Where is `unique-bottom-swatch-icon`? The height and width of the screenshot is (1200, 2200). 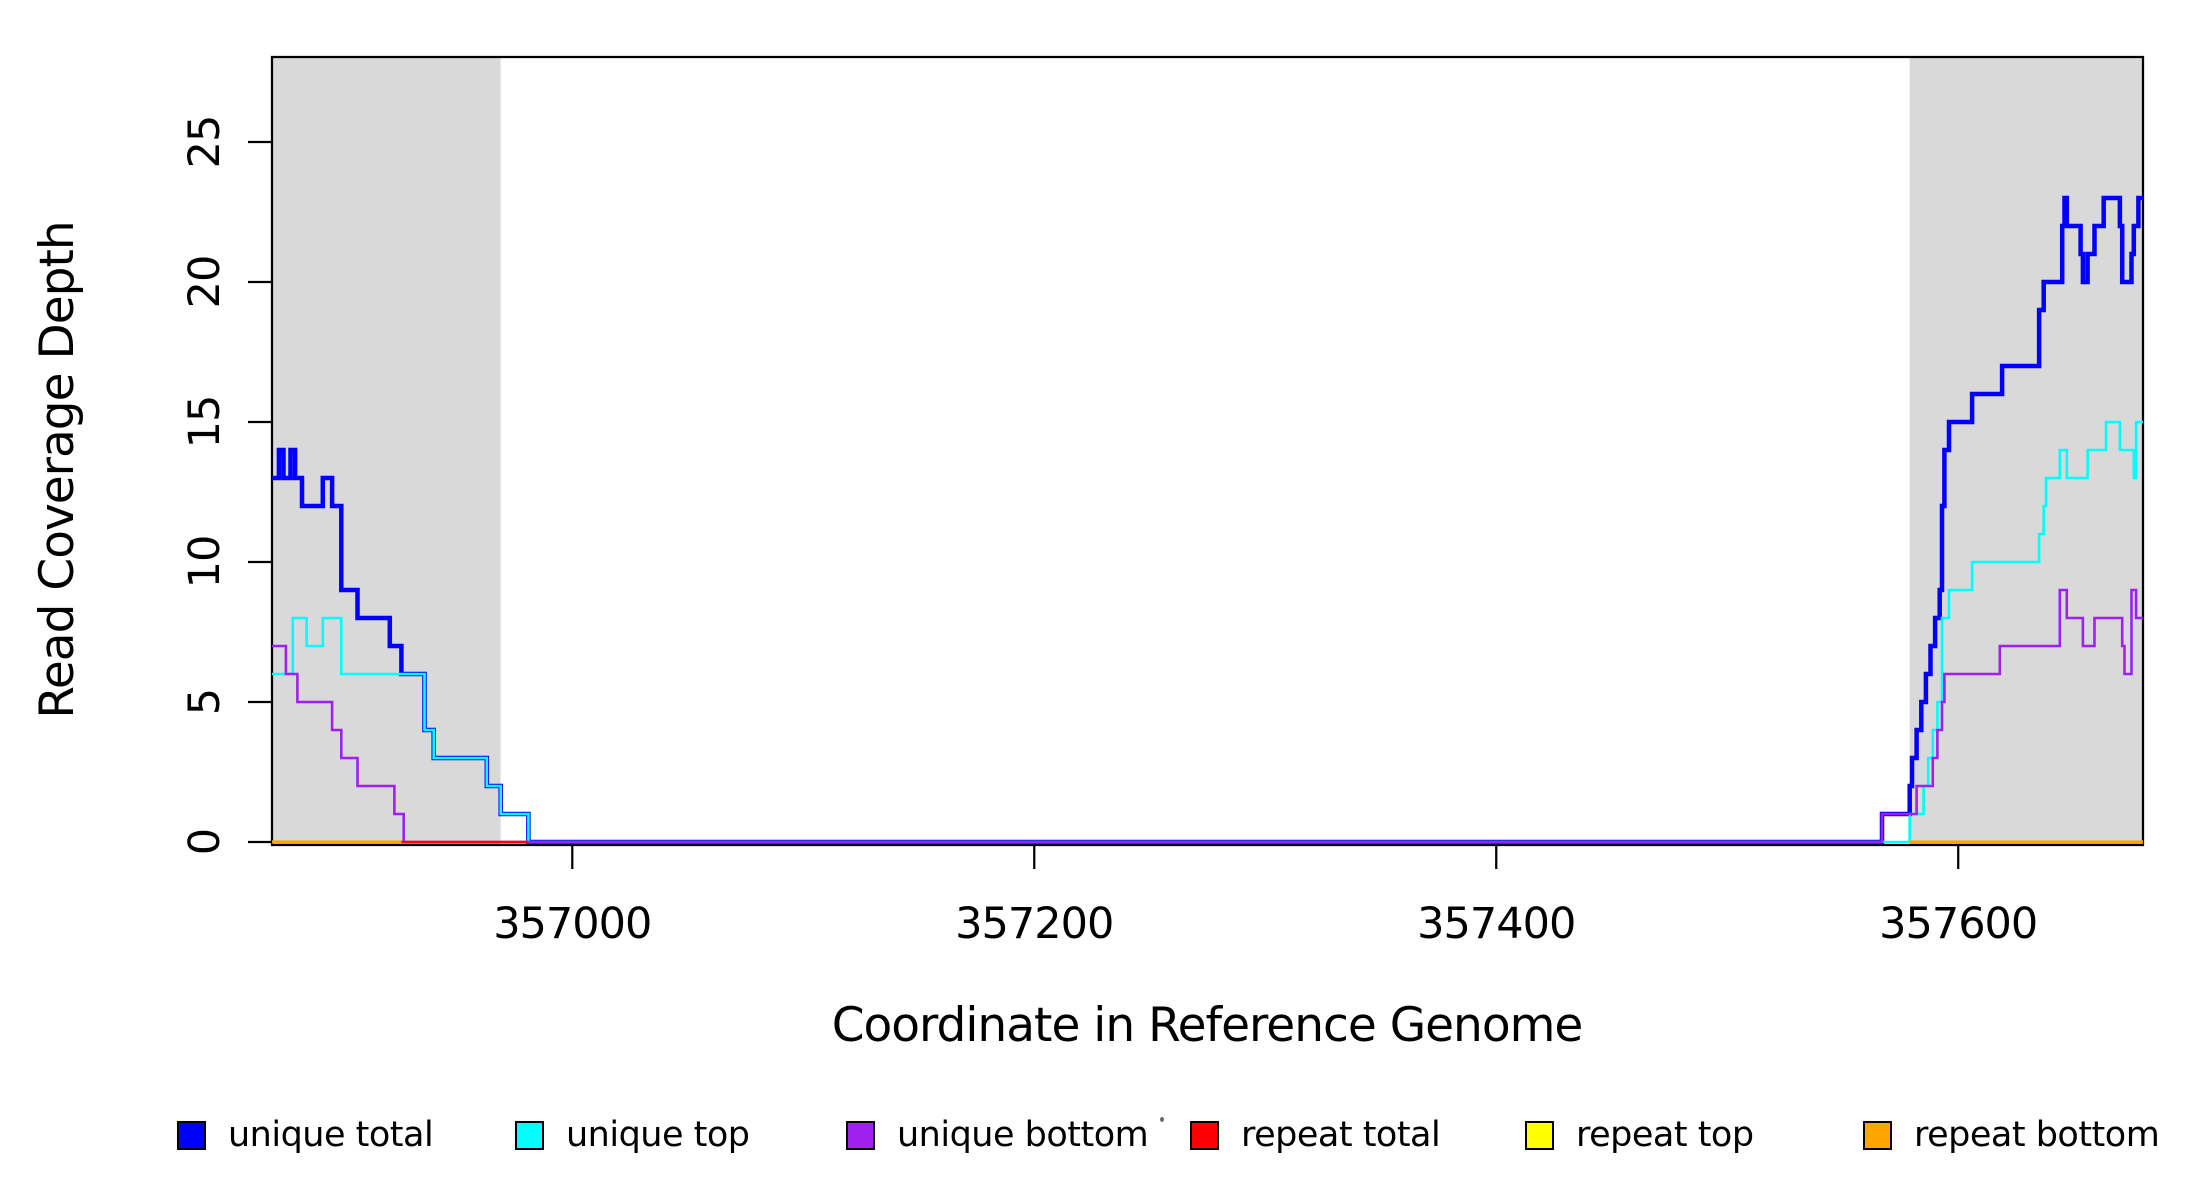 unique-bottom-swatch-icon is located at coordinates (860, 1135).